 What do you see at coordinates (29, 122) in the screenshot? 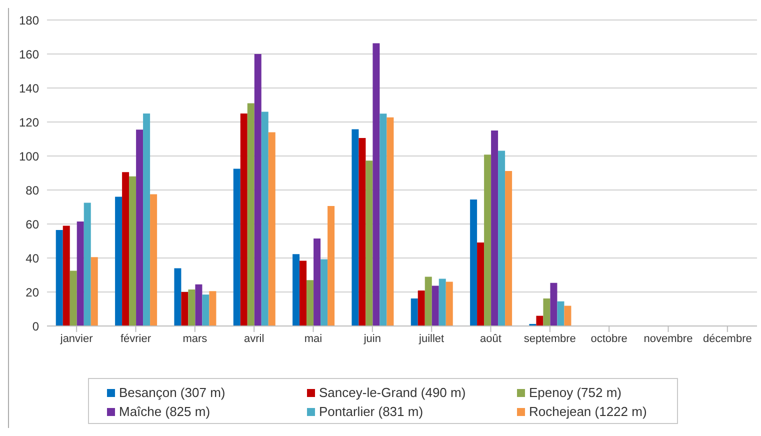
I see `y-tick-label: 120` at bounding box center [29, 122].